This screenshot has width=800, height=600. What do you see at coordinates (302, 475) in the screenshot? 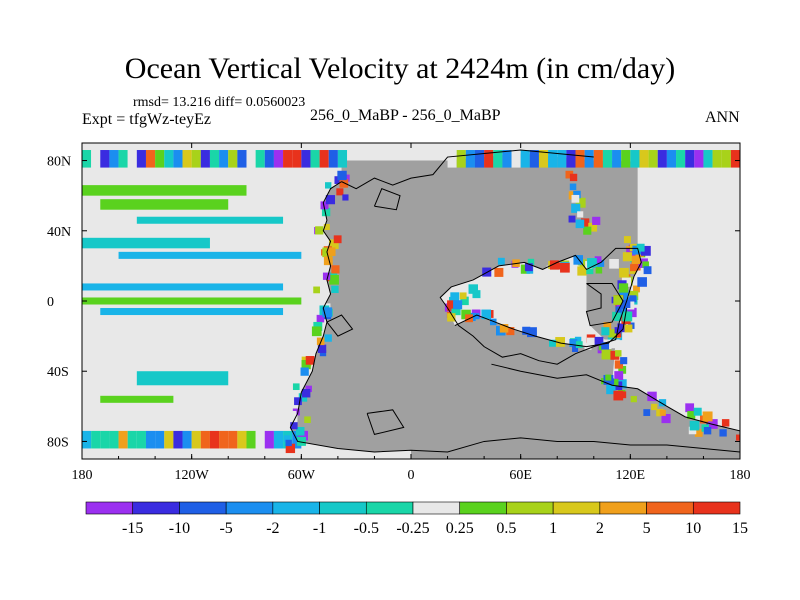
I see `x-tick-label: 60W` at bounding box center [302, 475].